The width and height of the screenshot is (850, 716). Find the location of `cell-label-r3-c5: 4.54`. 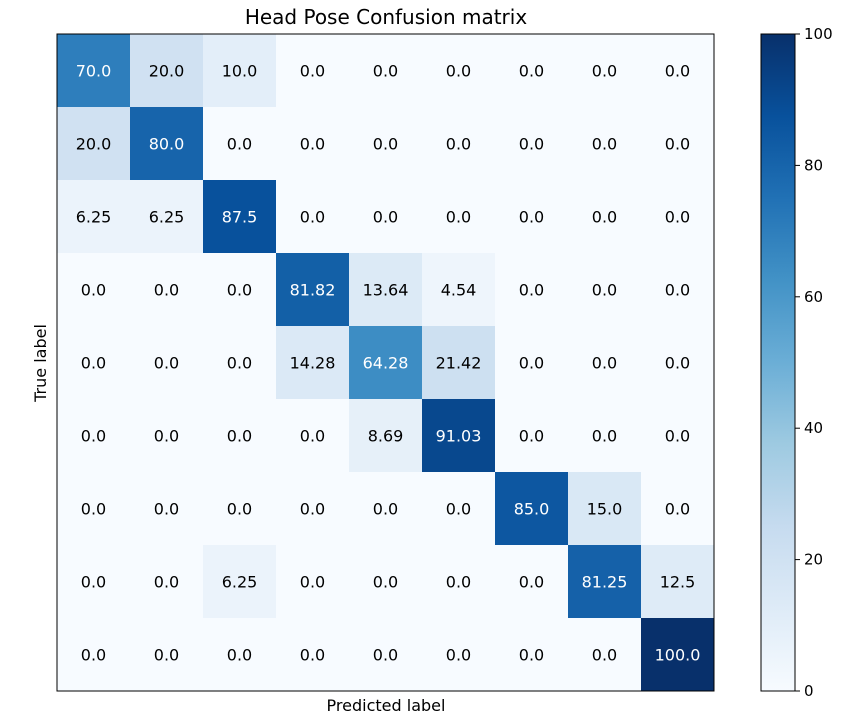

cell-label-r3-c5: 4.54 is located at coordinates (459, 290).